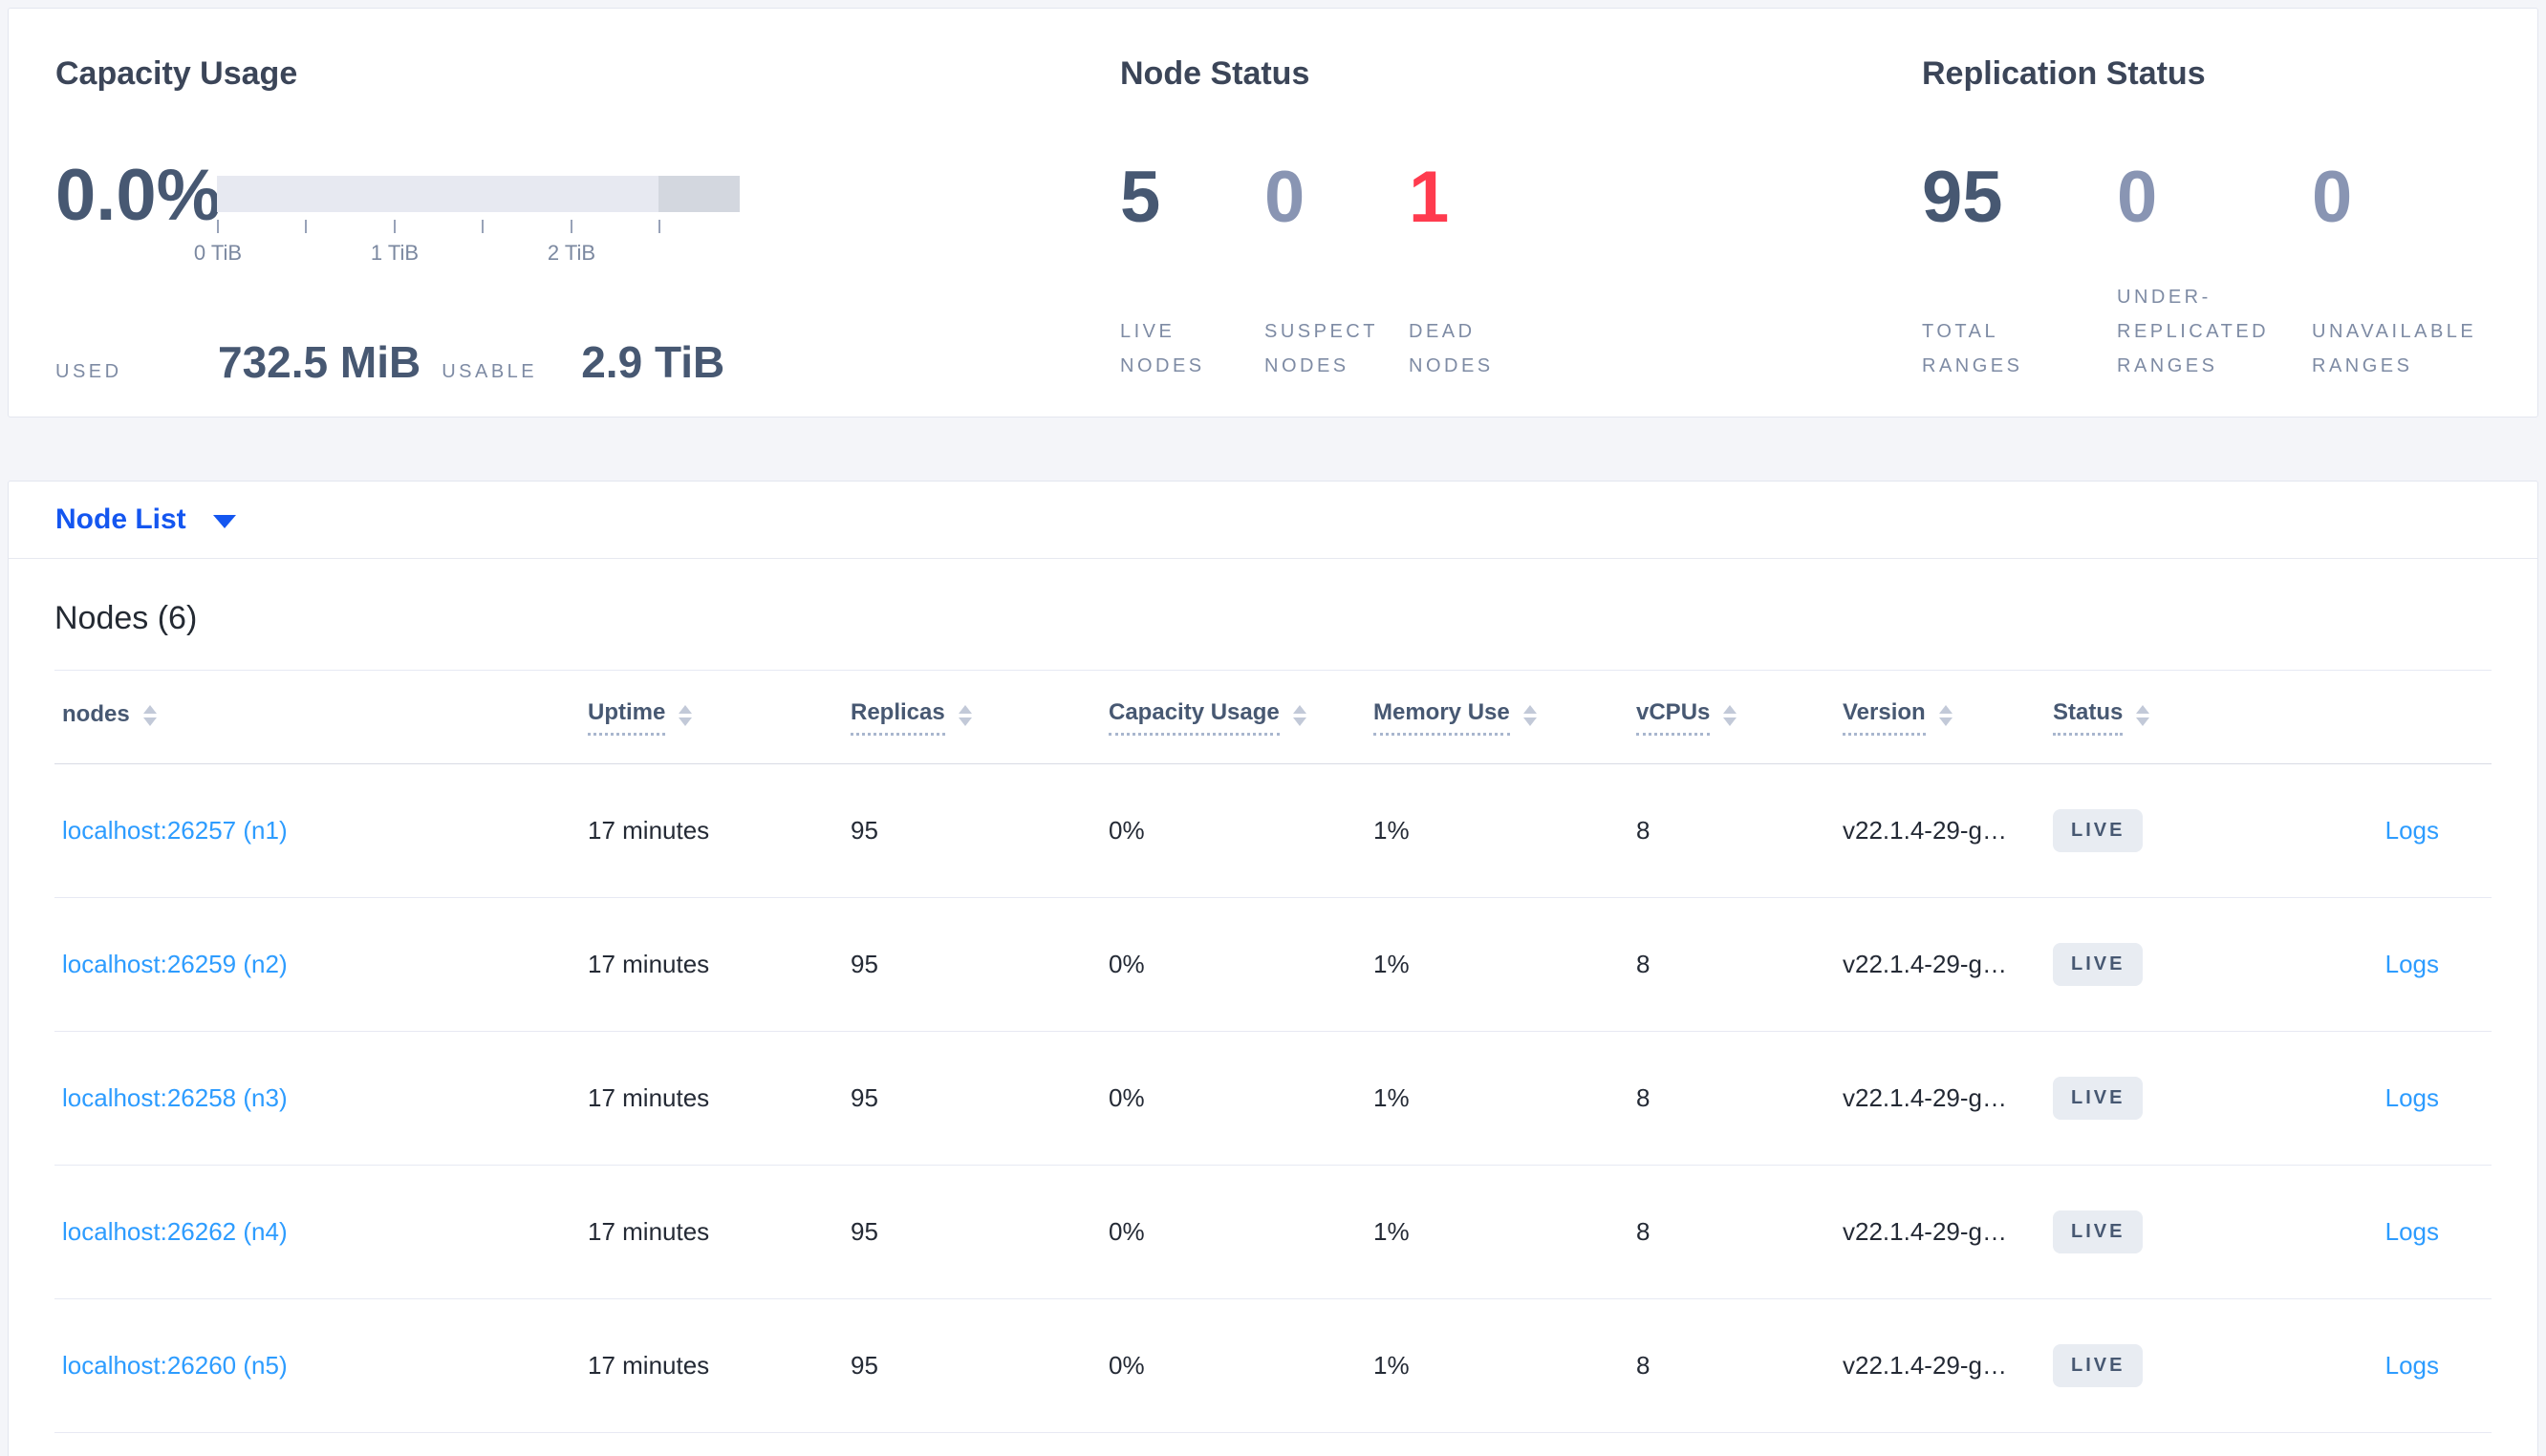 This screenshot has height=1456, width=2546. I want to click on live-nodes-count: 5, so click(1140, 198).